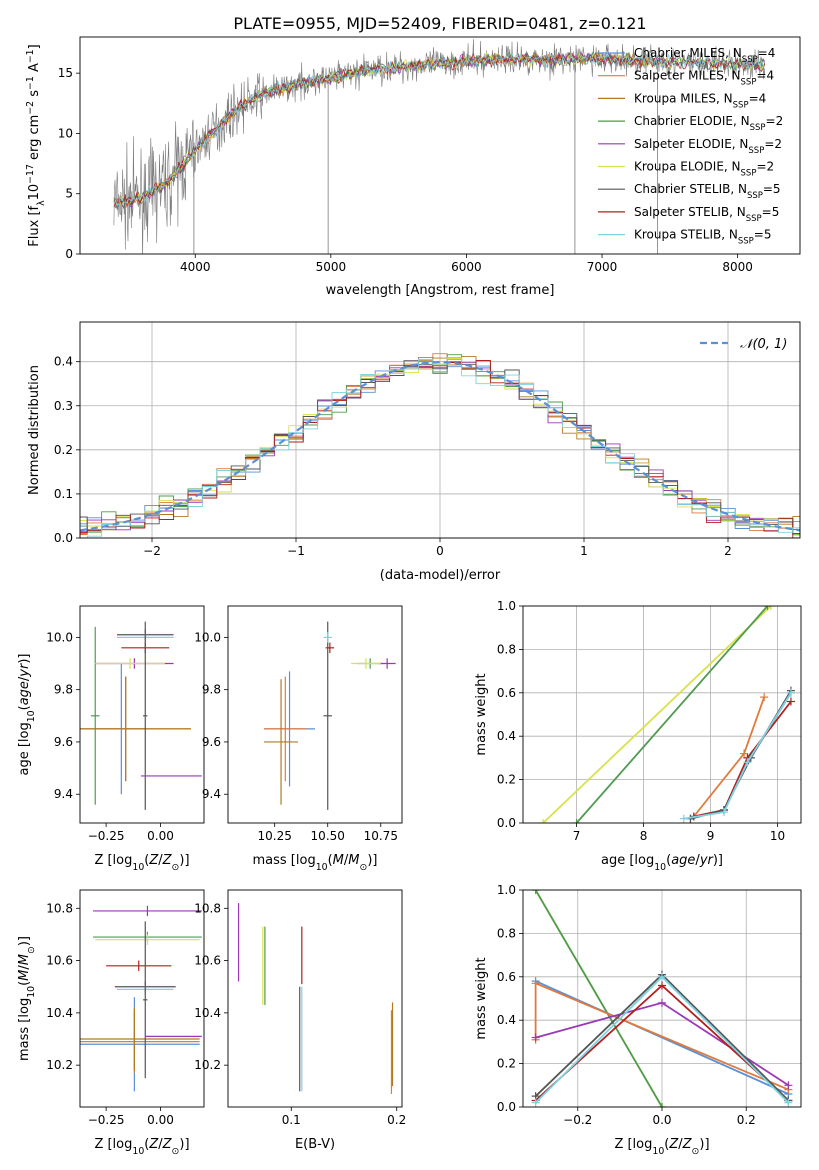 The image size is (819, 1170). I want to click on histogram-chabrier-miles, so click(440, 445).